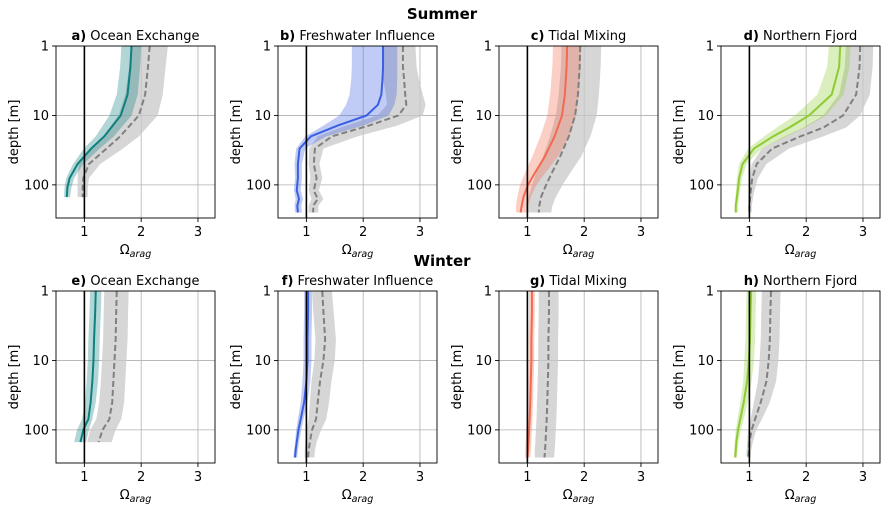 This screenshot has width=886, height=511. Describe the element at coordinates (442, 261) in the screenshot. I see `winter-row-title: Winter` at that location.